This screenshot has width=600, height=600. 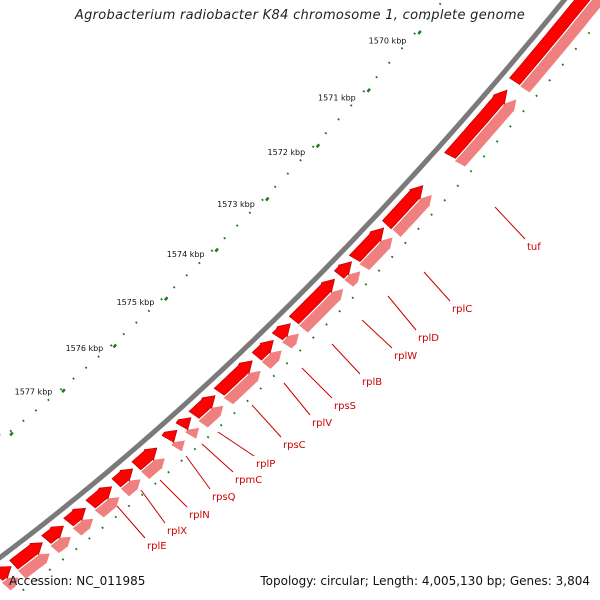 What do you see at coordinates (337, 98) in the screenshot?
I see `scale-label: 1571 kbp` at bounding box center [337, 98].